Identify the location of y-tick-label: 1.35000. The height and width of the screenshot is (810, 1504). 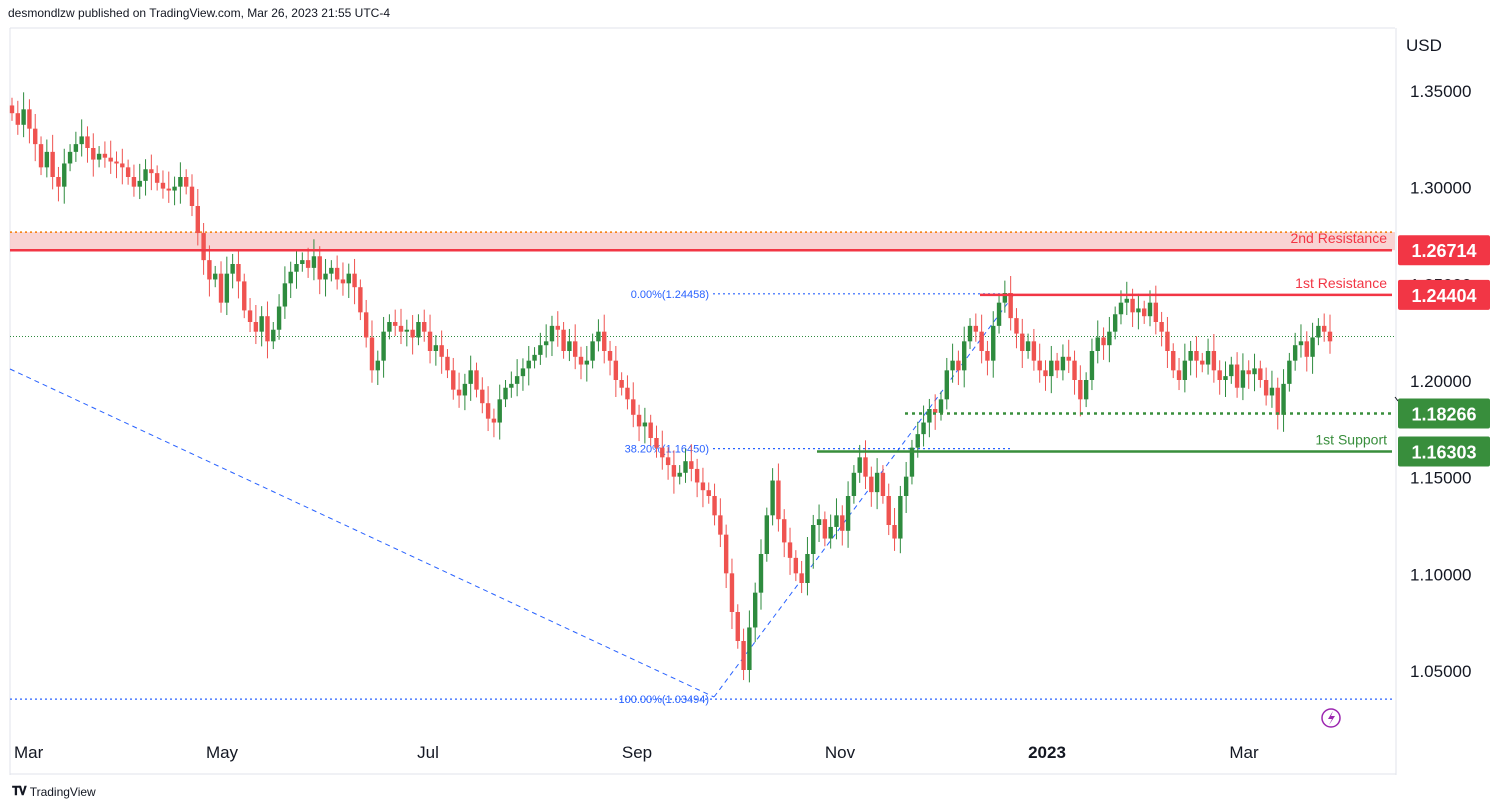
(1440, 91).